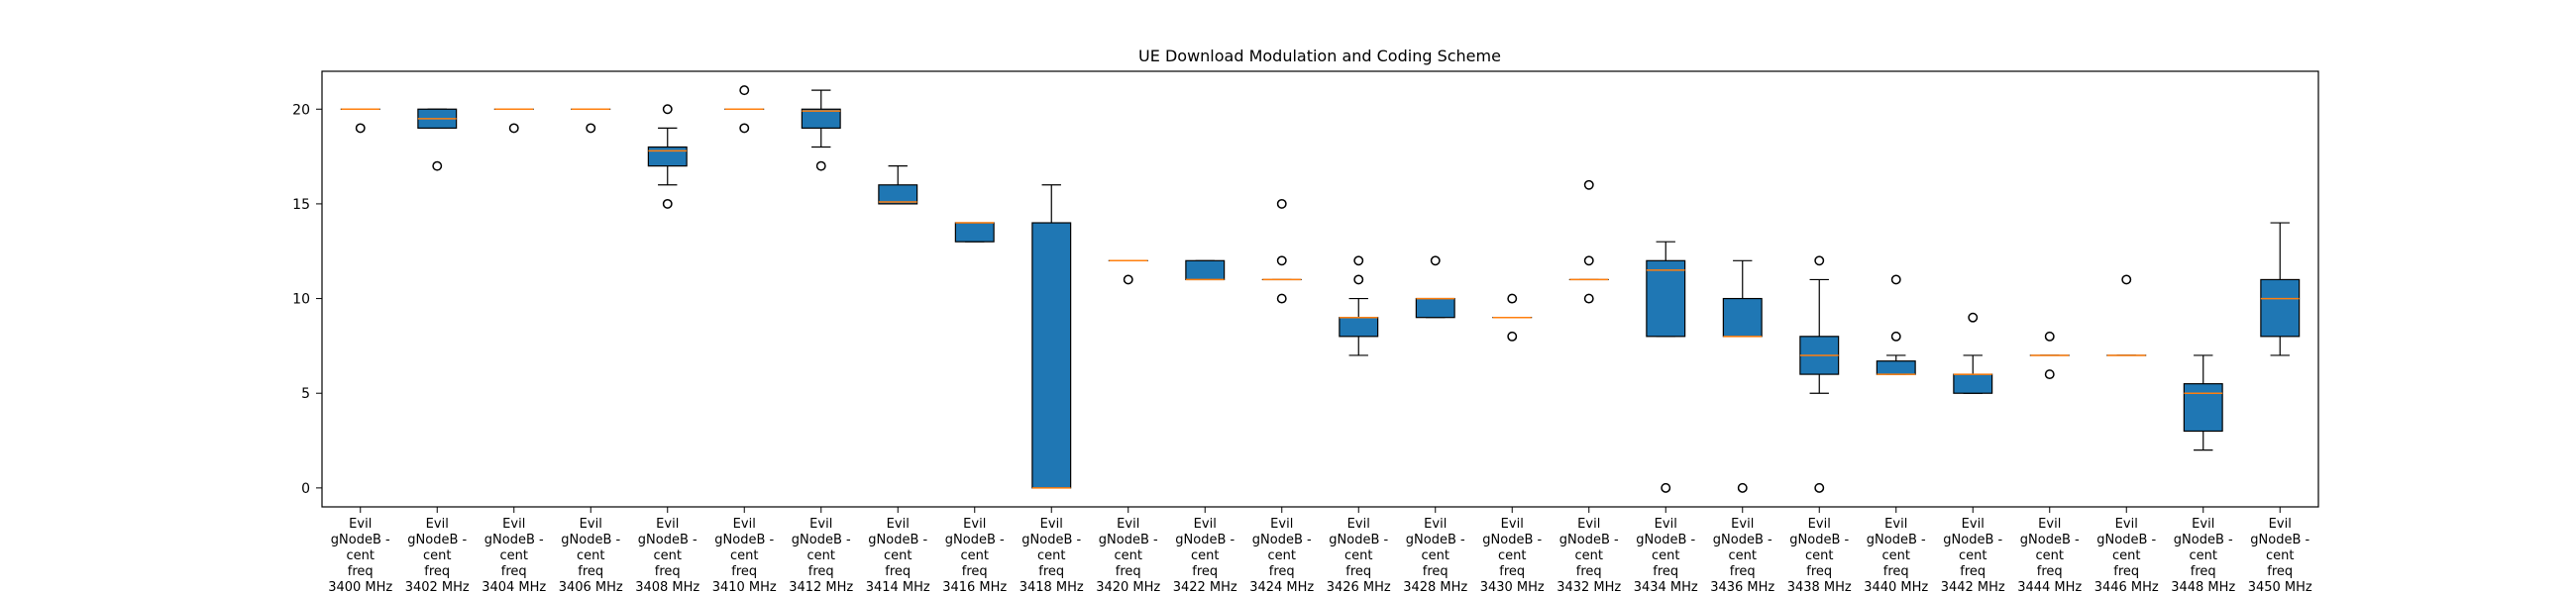  I want to click on x-tick-label: Evil gNodeB -cent freq 3430 MHz, so click(1512, 556).